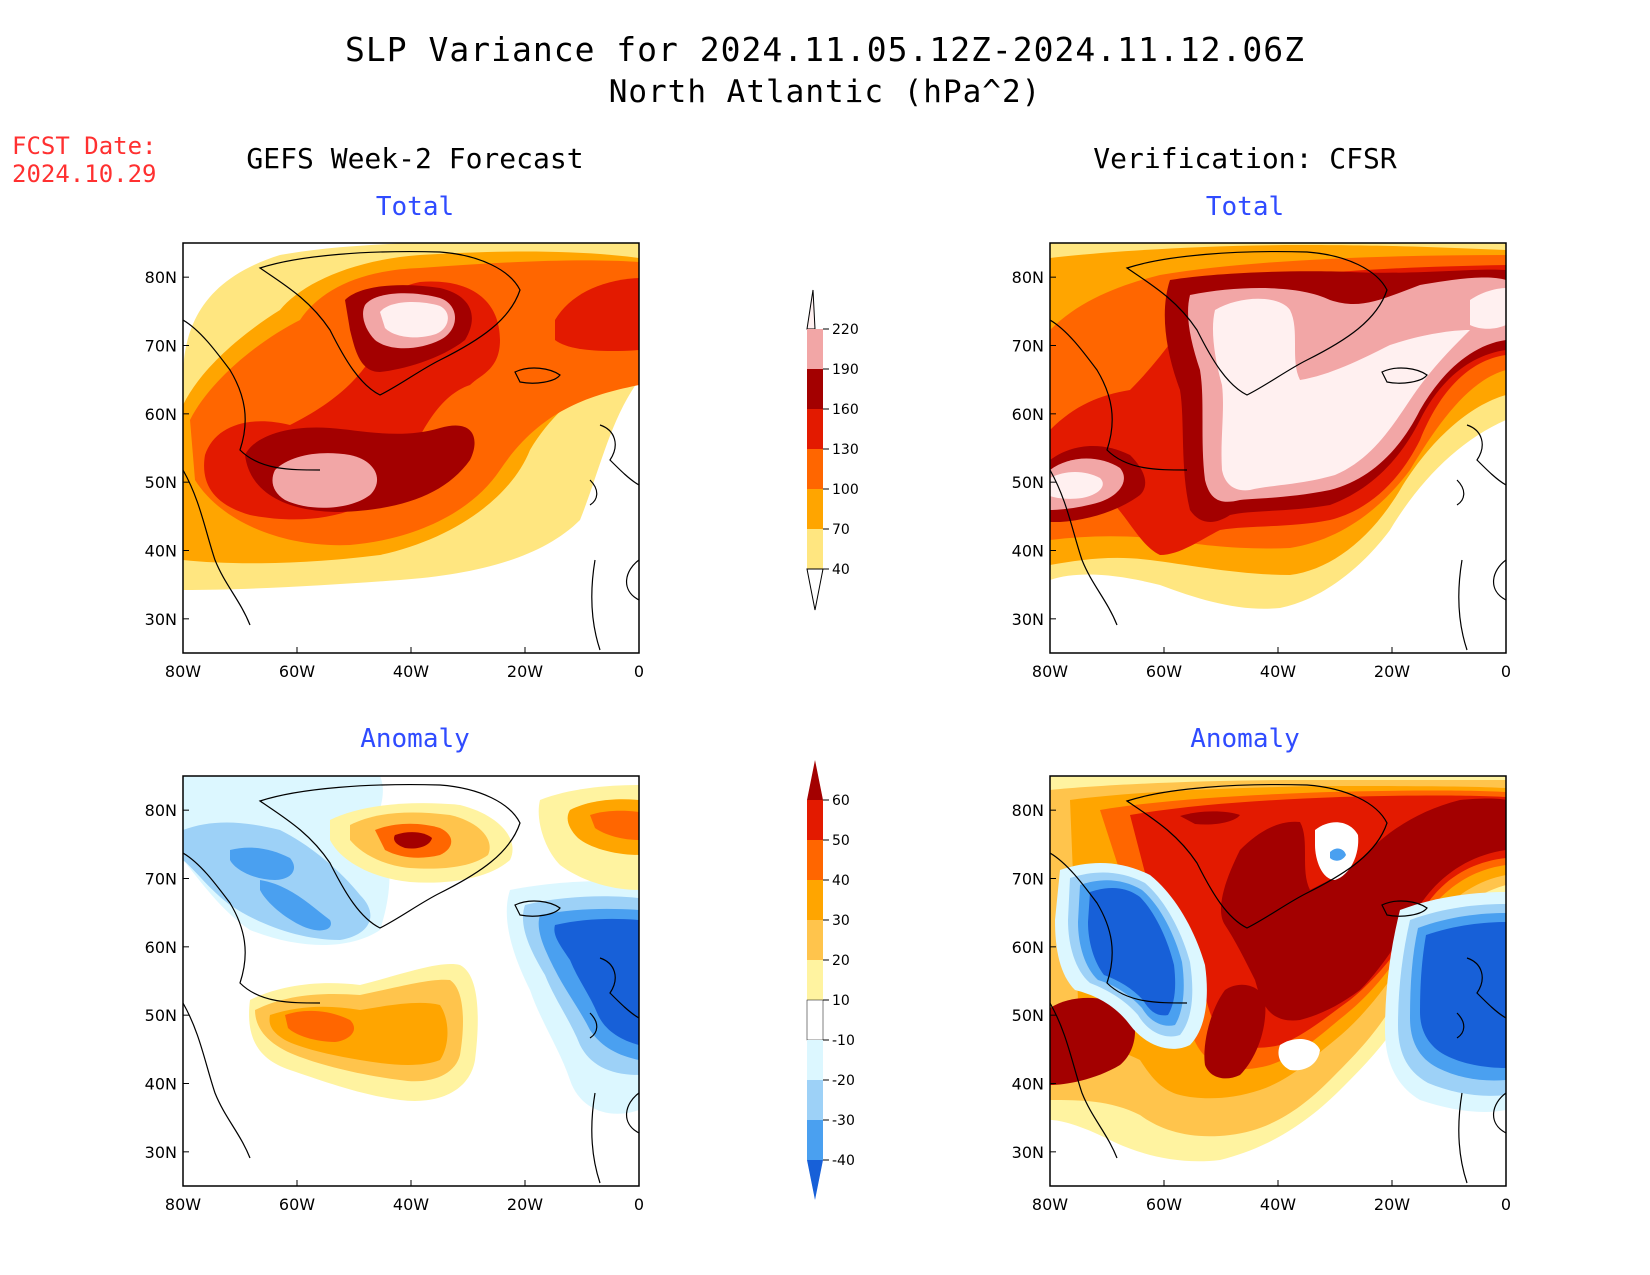  I want to click on colorbar-label: 30, so click(841, 921).